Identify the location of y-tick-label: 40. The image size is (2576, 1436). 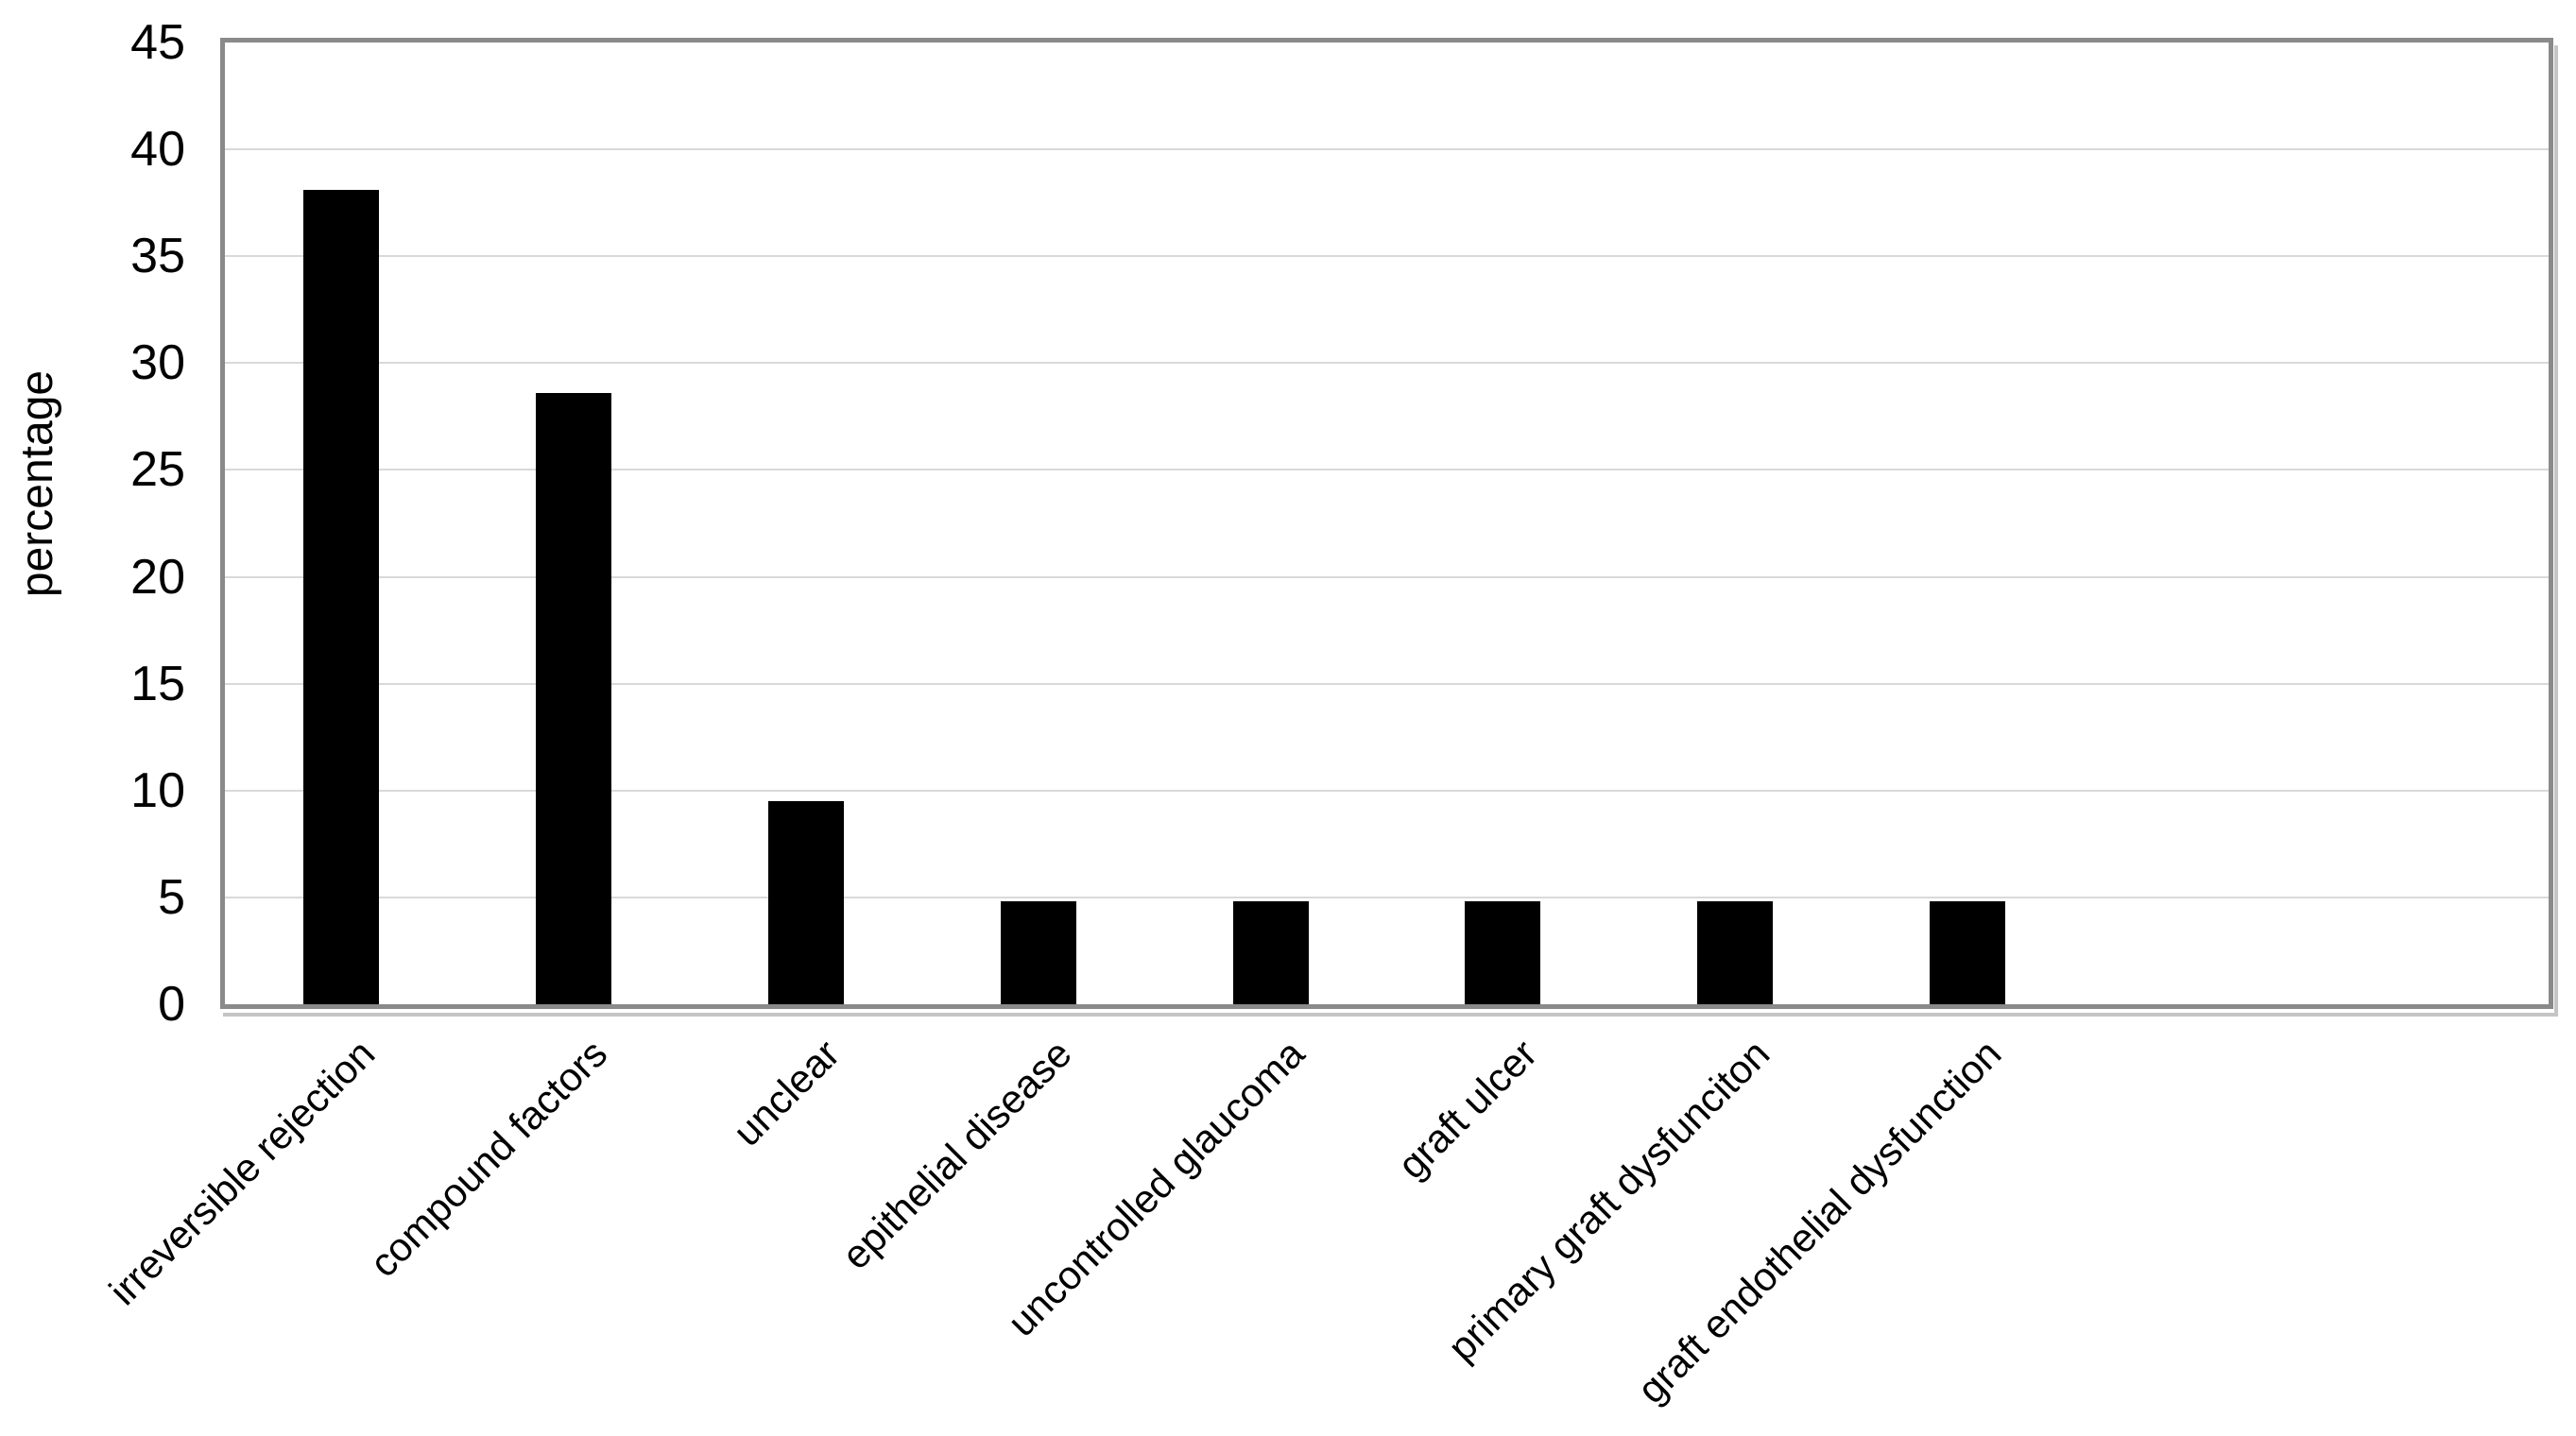
(157, 150).